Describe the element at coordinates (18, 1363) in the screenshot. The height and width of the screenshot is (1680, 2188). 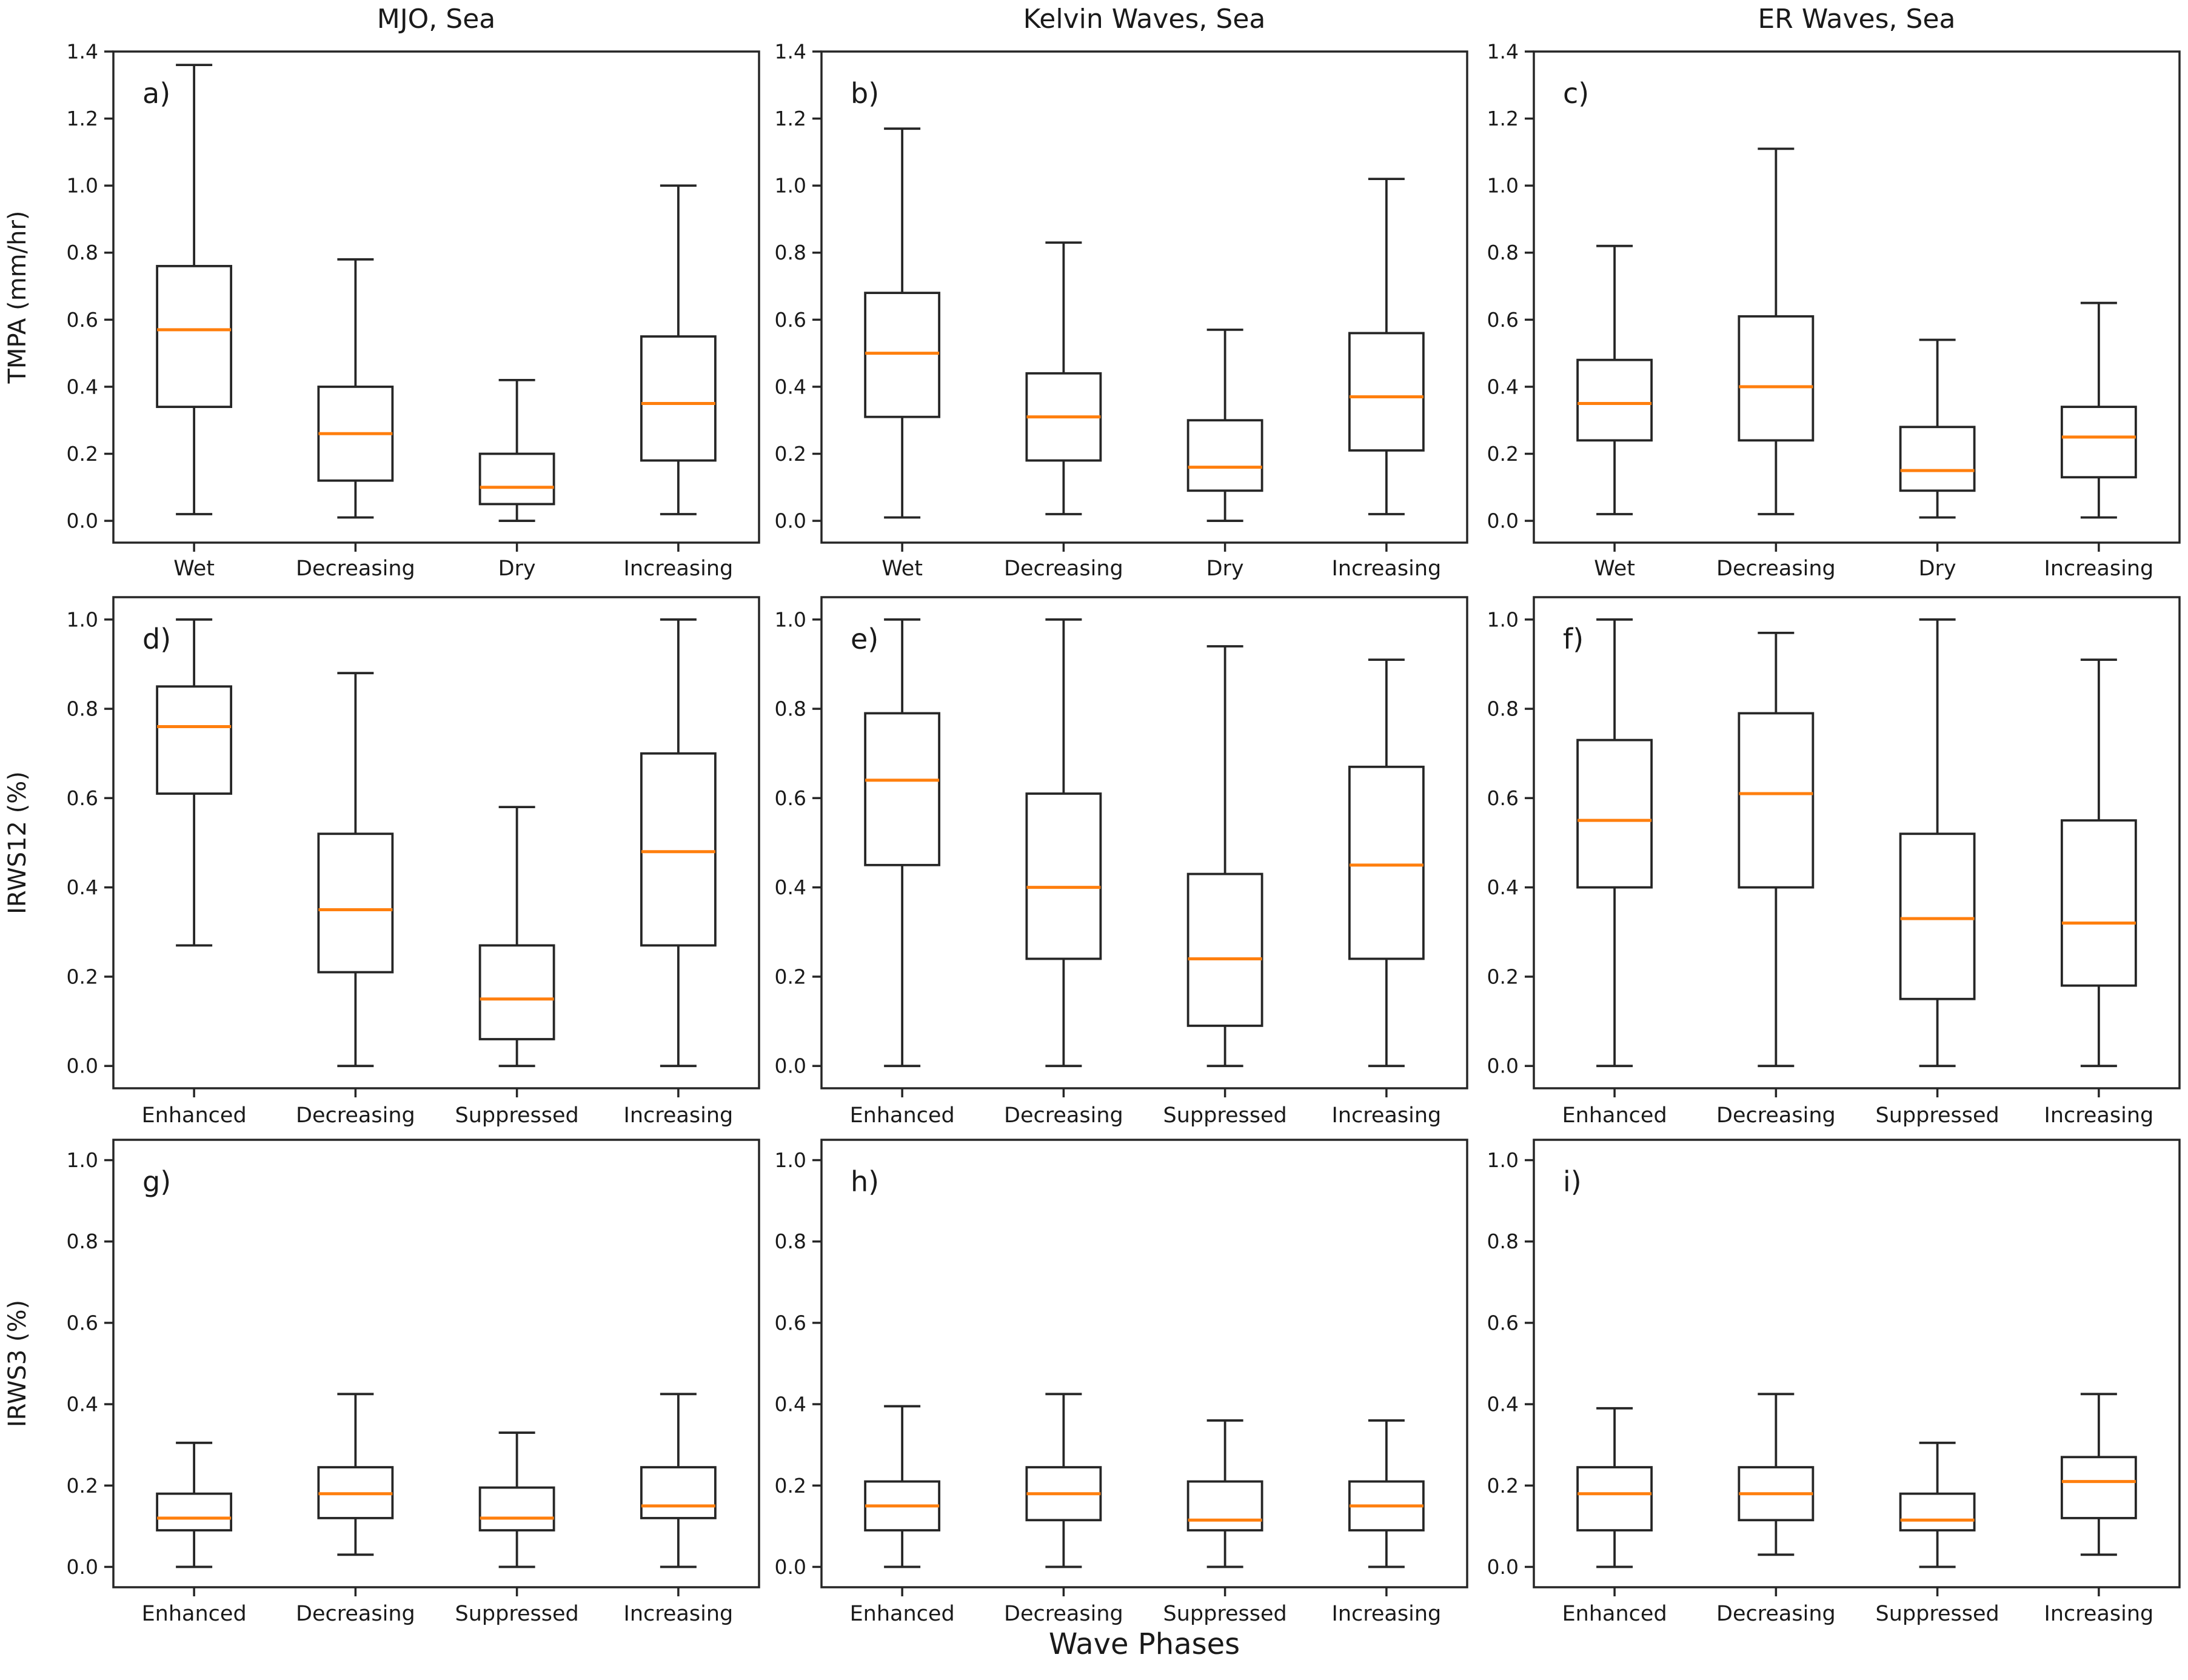
I see `y-axis-label: IRWS3 (%)` at that location.